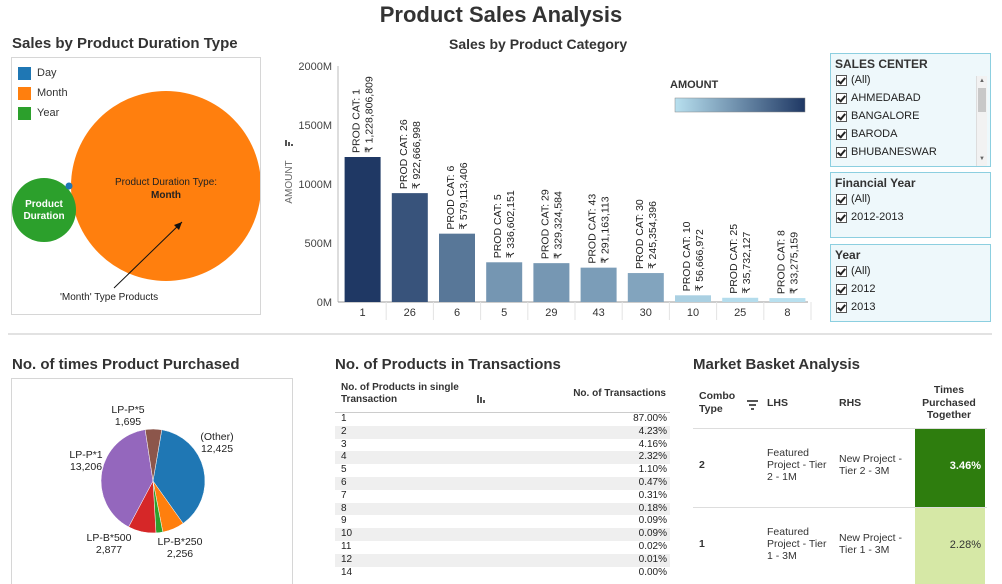  What do you see at coordinates (363, 313) in the screenshot?
I see `x-tick-label: 1` at bounding box center [363, 313].